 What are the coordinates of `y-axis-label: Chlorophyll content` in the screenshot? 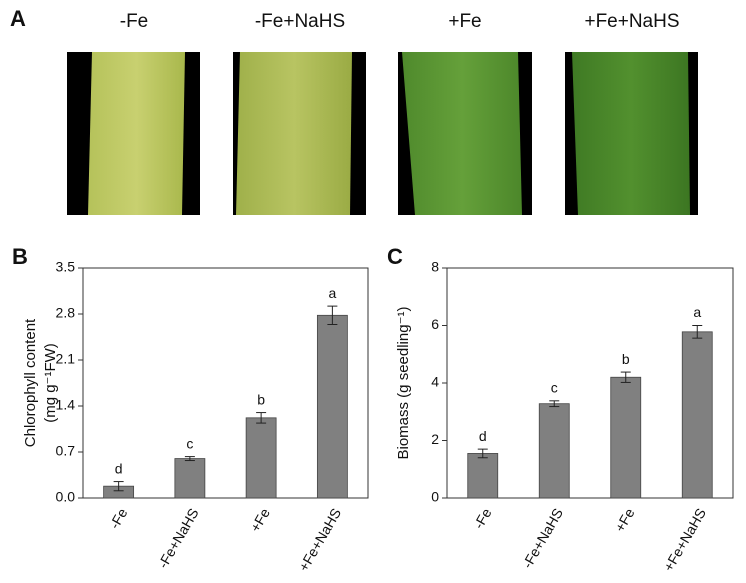 It's located at (30, 382).